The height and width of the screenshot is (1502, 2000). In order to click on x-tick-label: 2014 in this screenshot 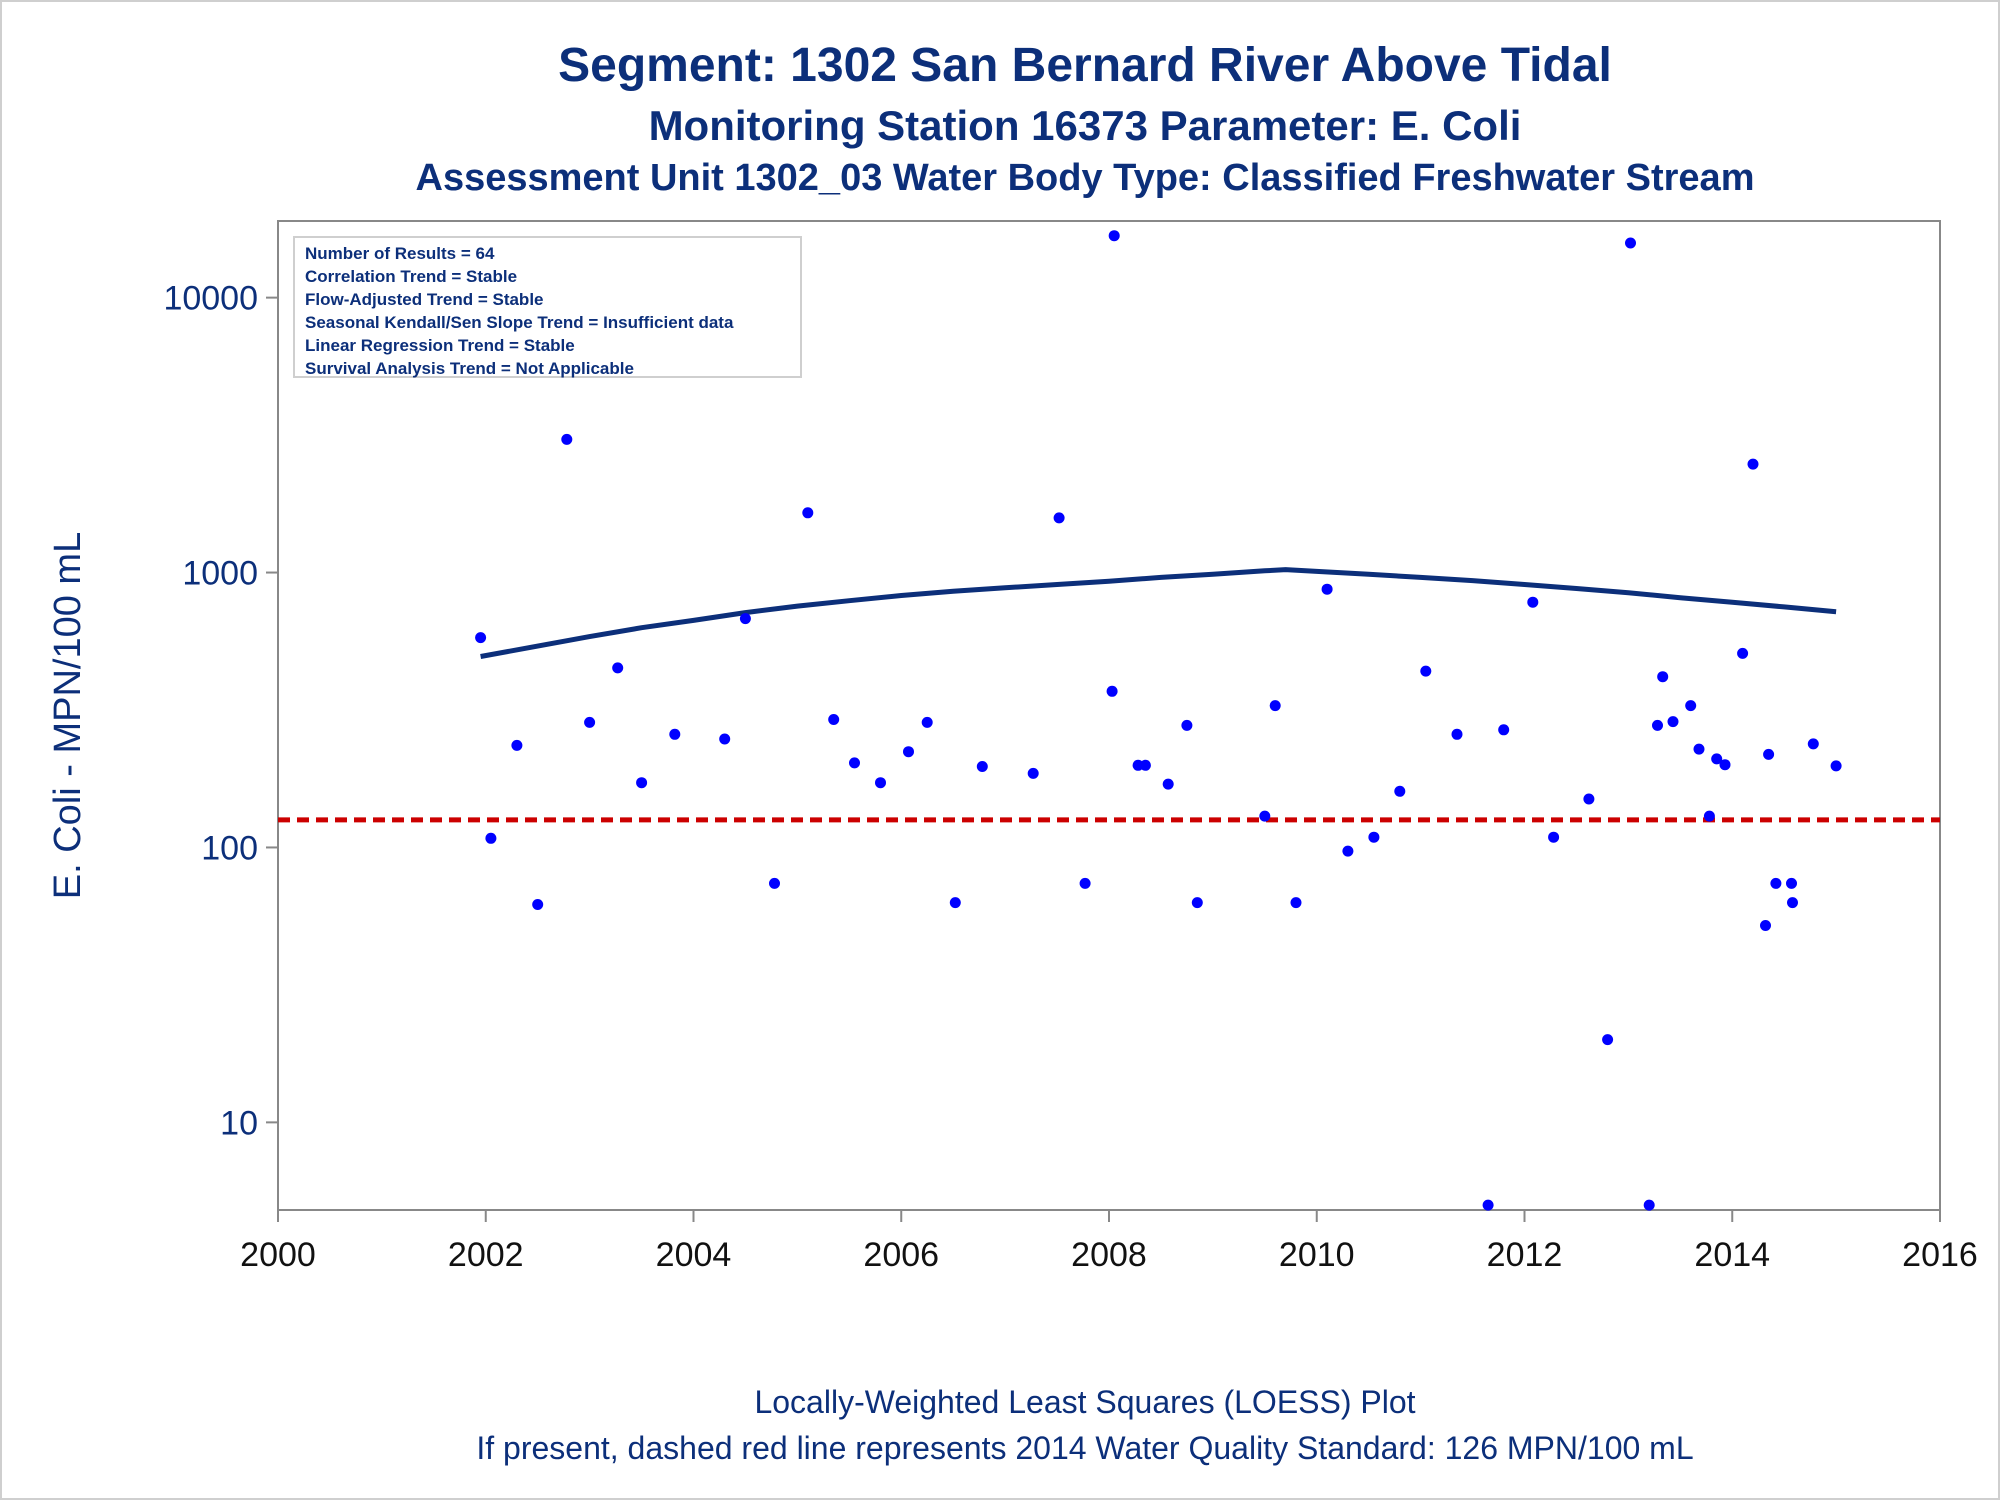, I will do `click(1732, 1255)`.